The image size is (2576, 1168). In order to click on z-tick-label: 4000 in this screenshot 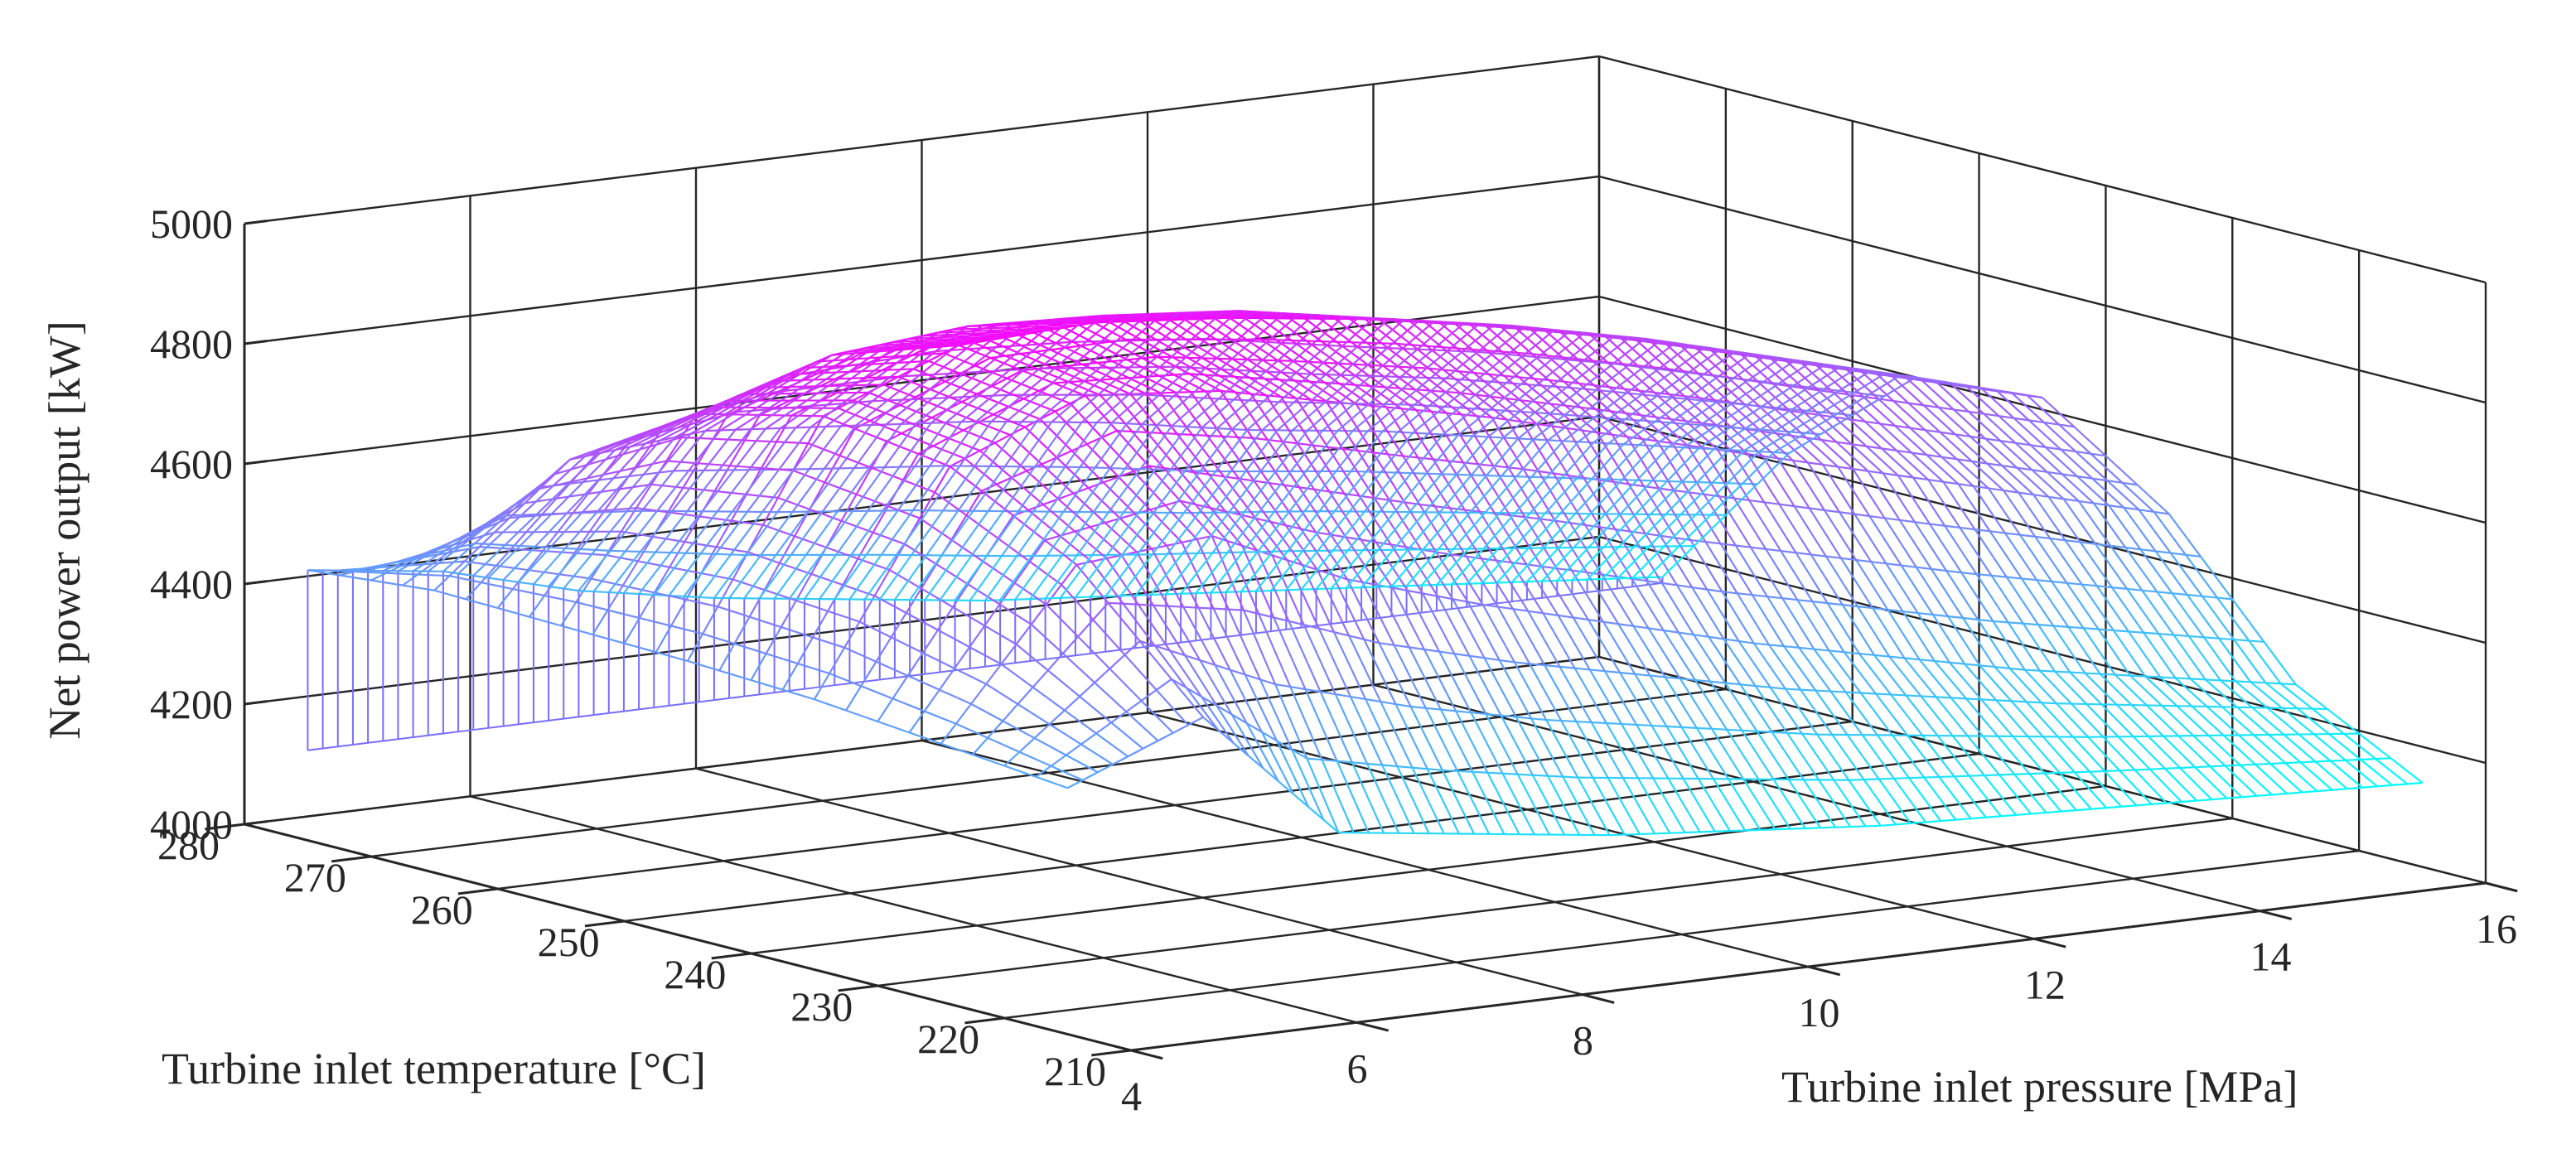, I will do `click(191, 824)`.